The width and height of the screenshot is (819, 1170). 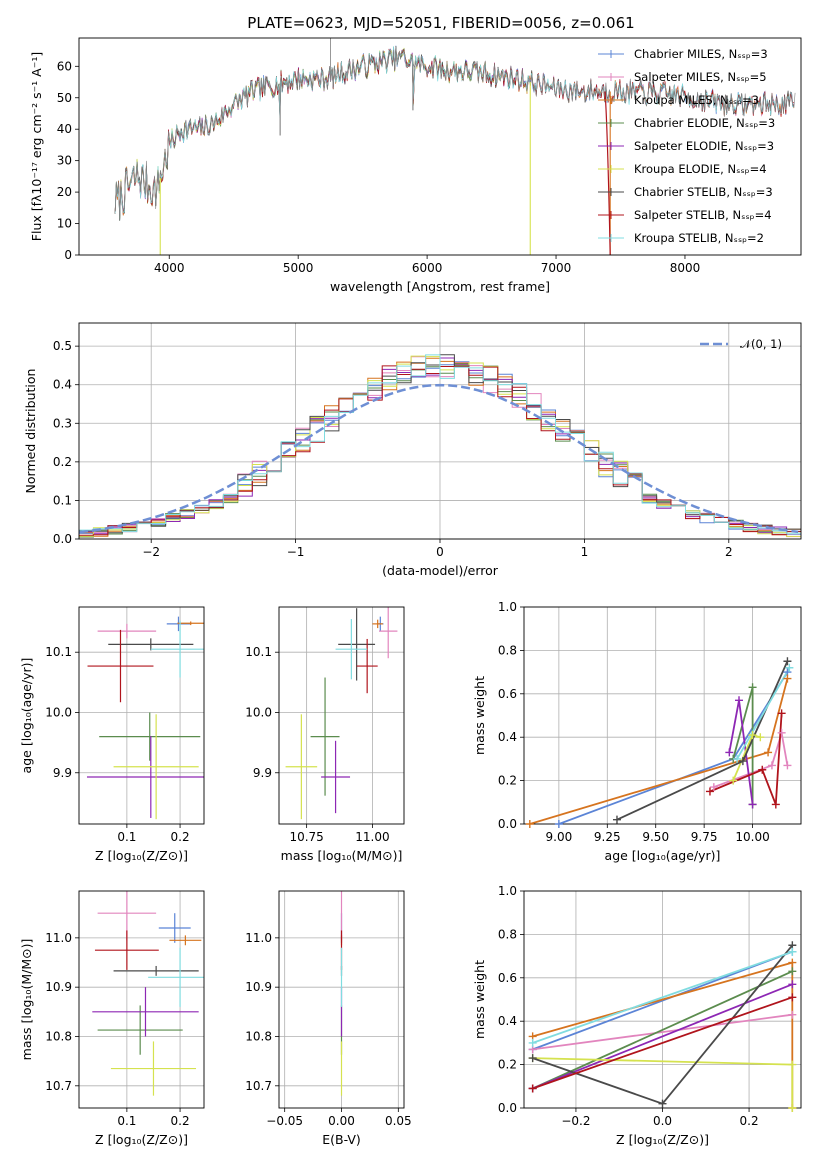 What do you see at coordinates (62, 539) in the screenshot?
I see `residuals-ytick-label: 0.0` at bounding box center [62, 539].